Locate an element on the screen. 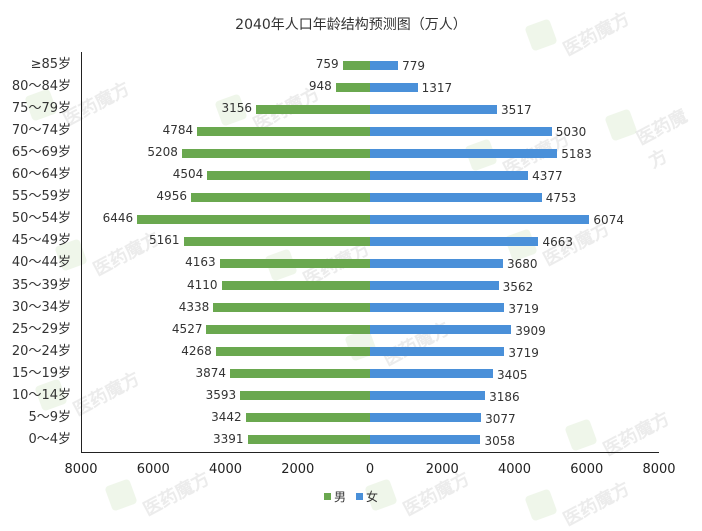 The image size is (702, 531). legend-swatch-male is located at coordinates (327, 496).